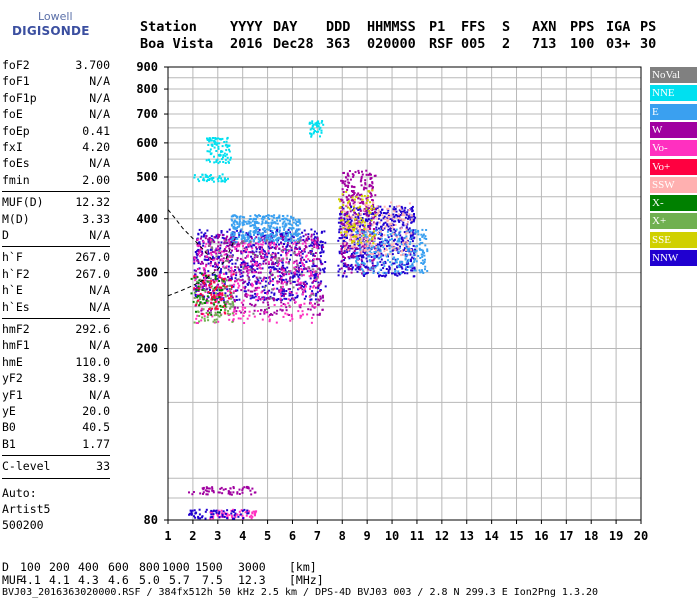  I want to click on header-label: S, so click(506, 27).